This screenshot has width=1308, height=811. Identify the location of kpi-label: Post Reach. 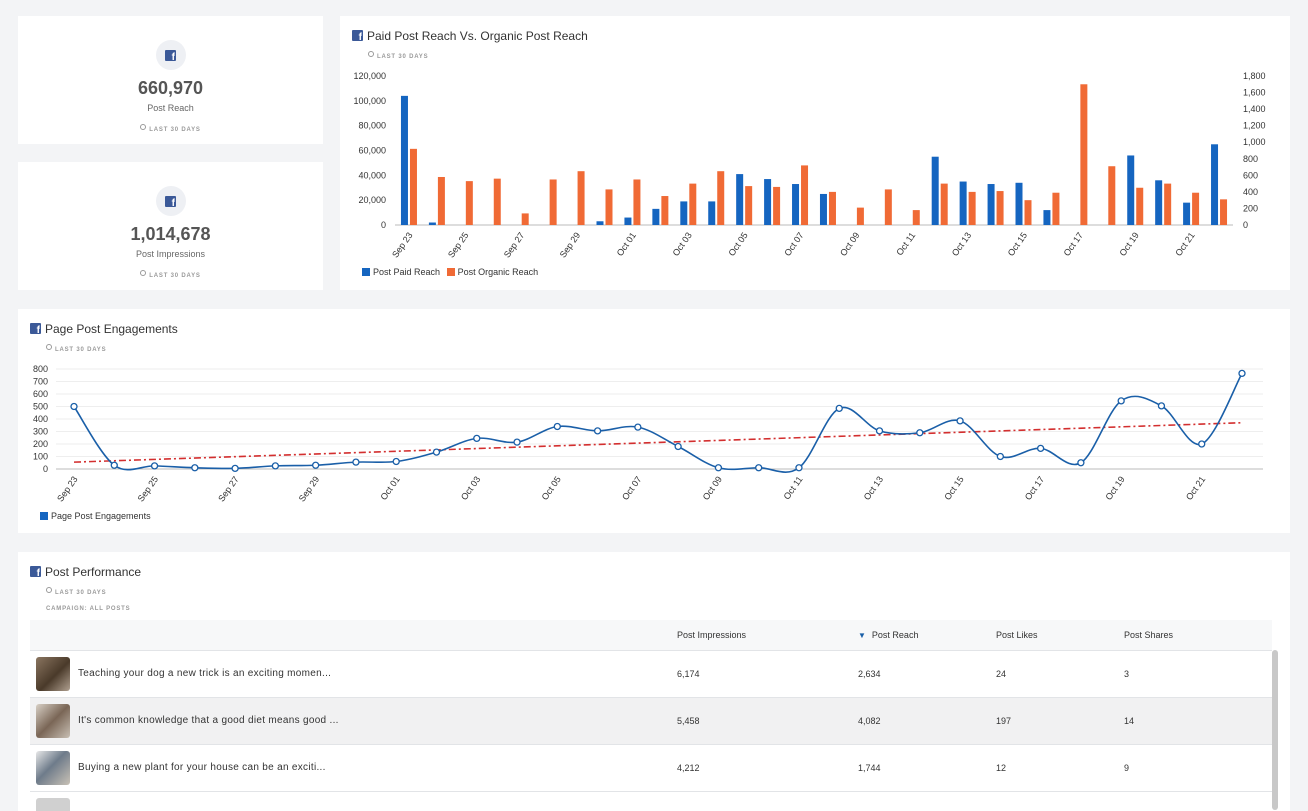
(170, 108).